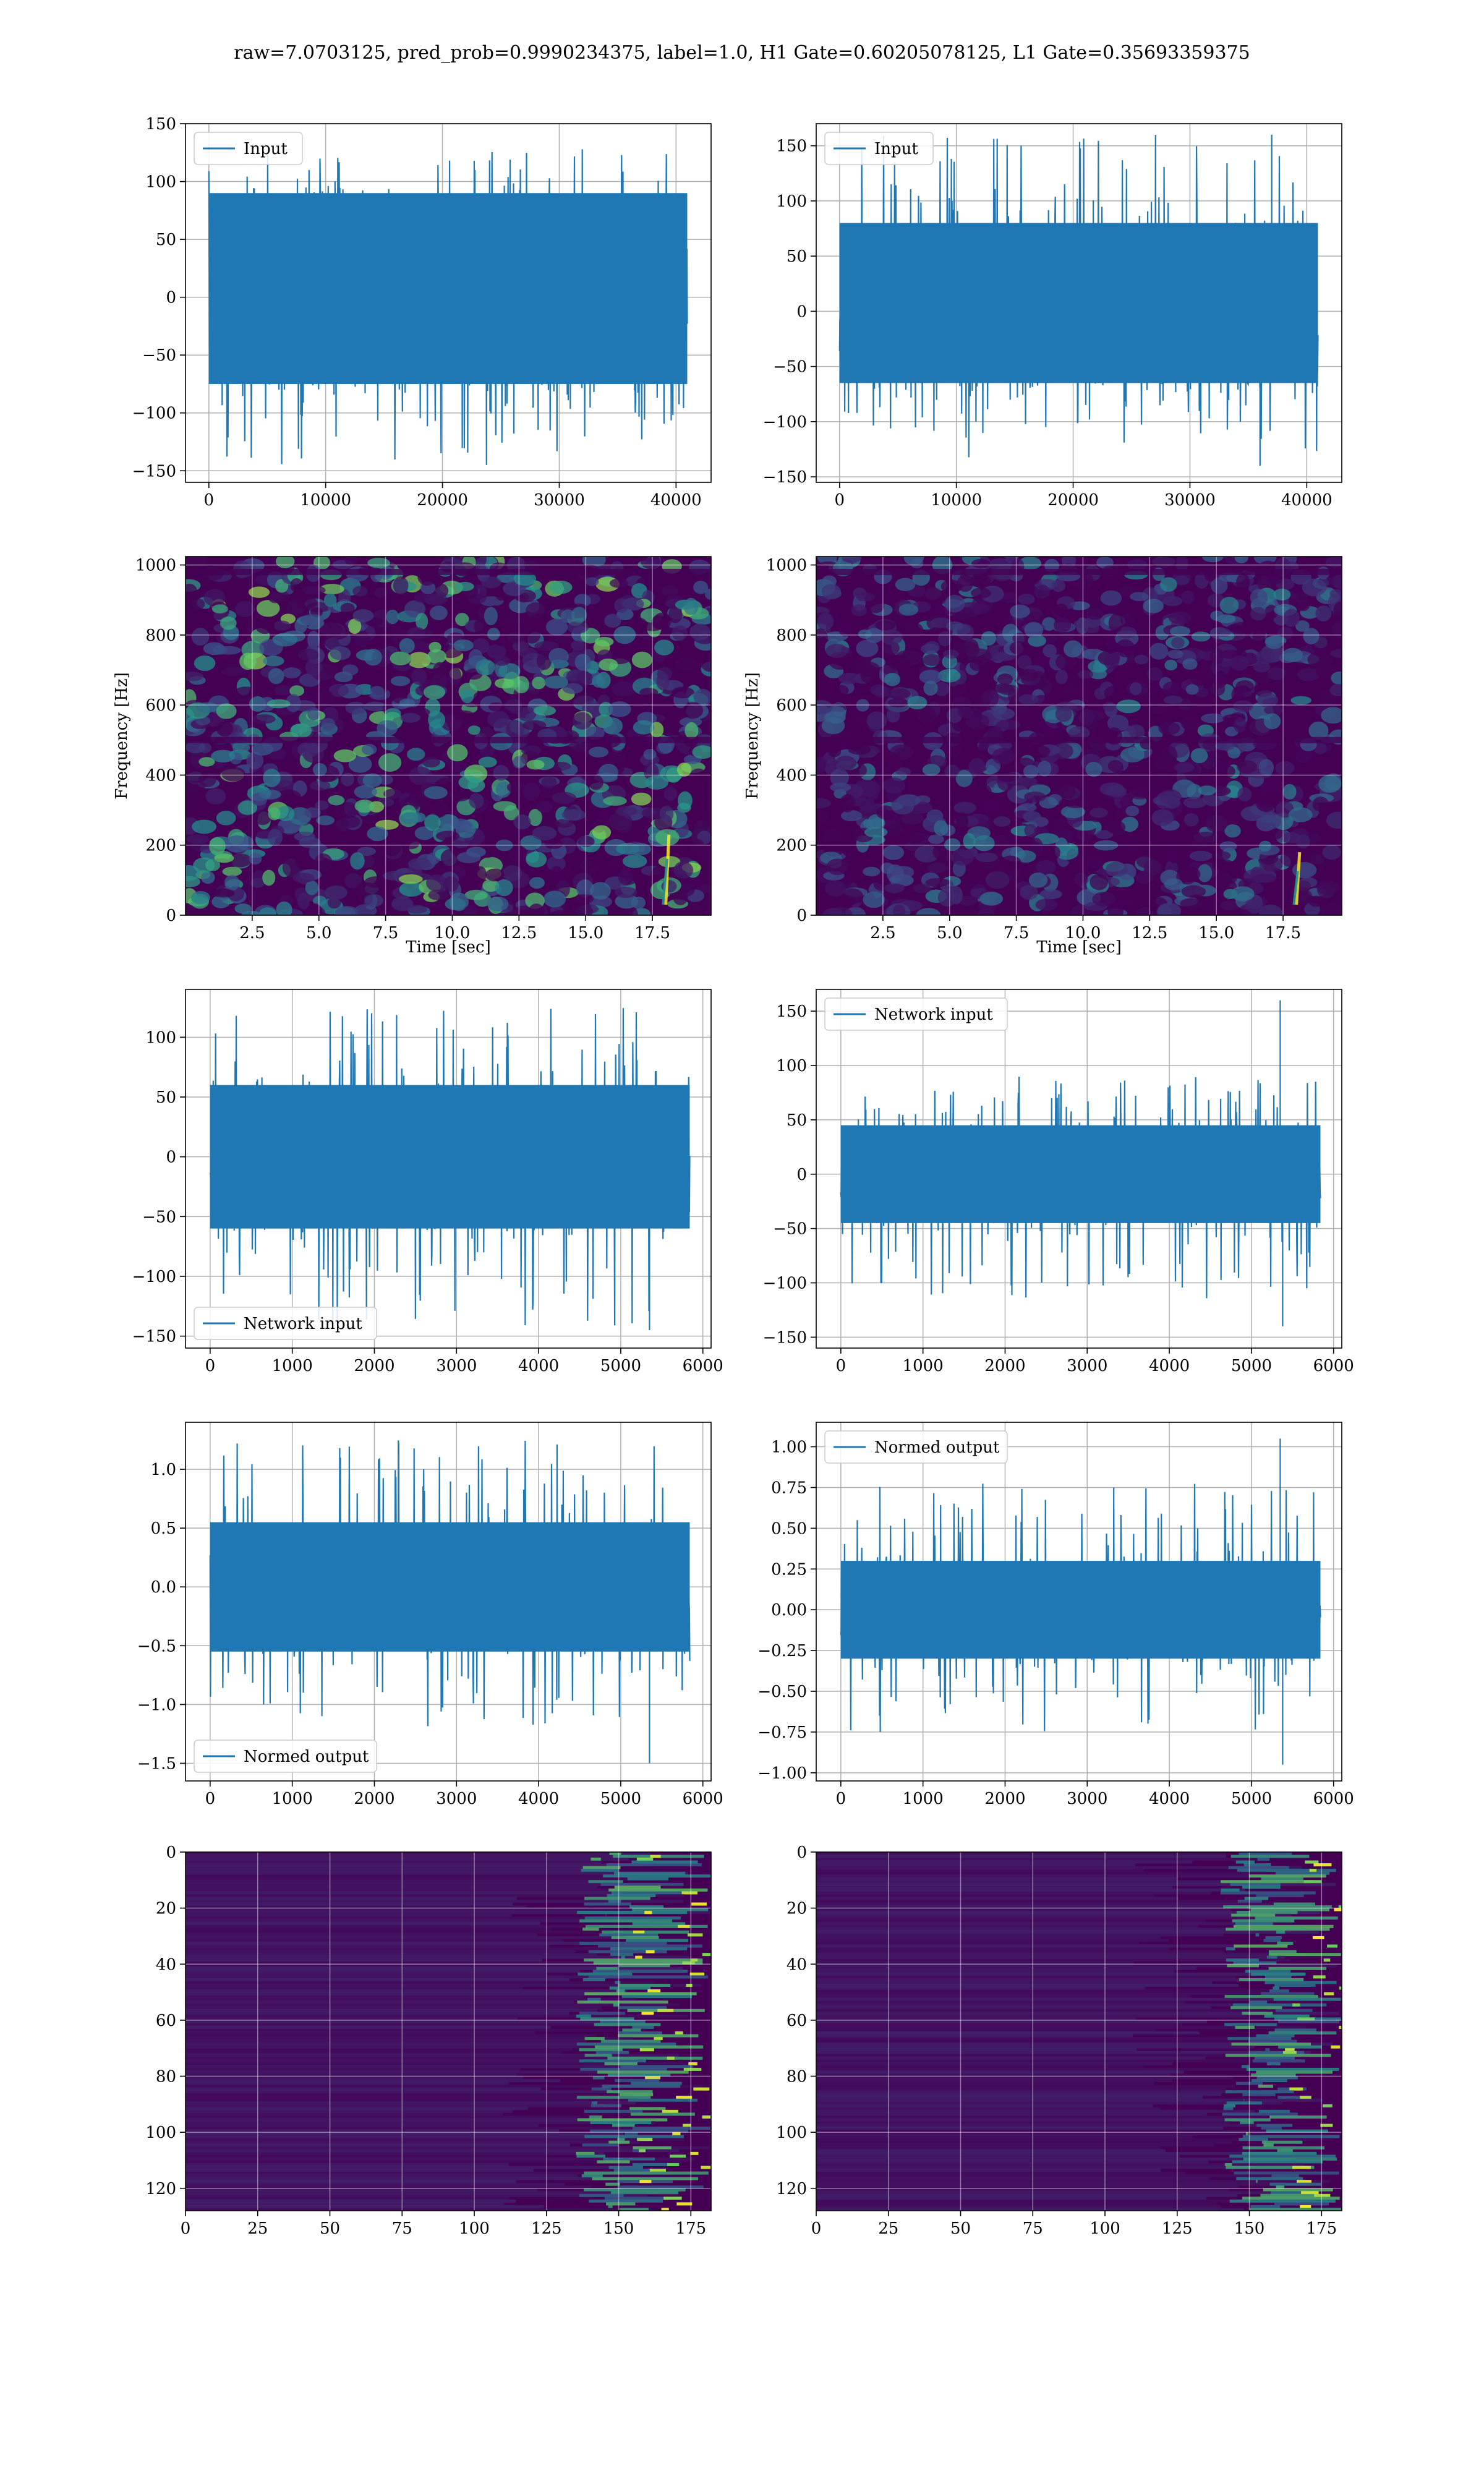 The image size is (1484, 2476). What do you see at coordinates (949, 933) in the screenshot?
I see `x-tick-label: 5.0` at bounding box center [949, 933].